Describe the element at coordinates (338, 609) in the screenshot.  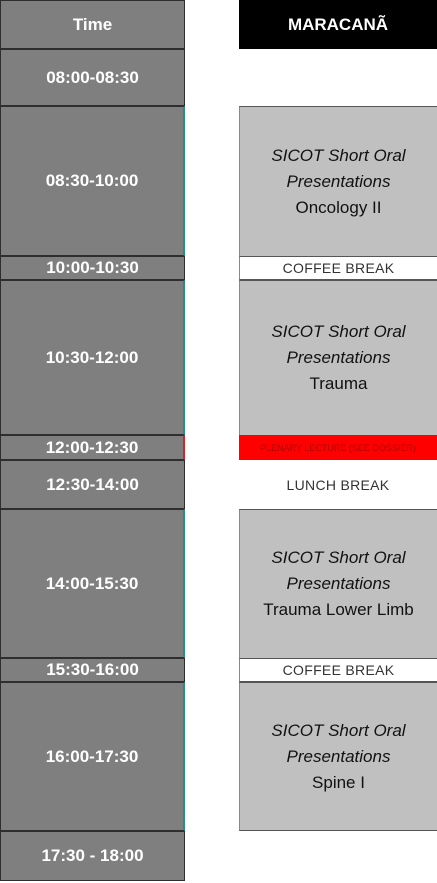
I see `session-topic: Trauma Lower Limb` at that location.